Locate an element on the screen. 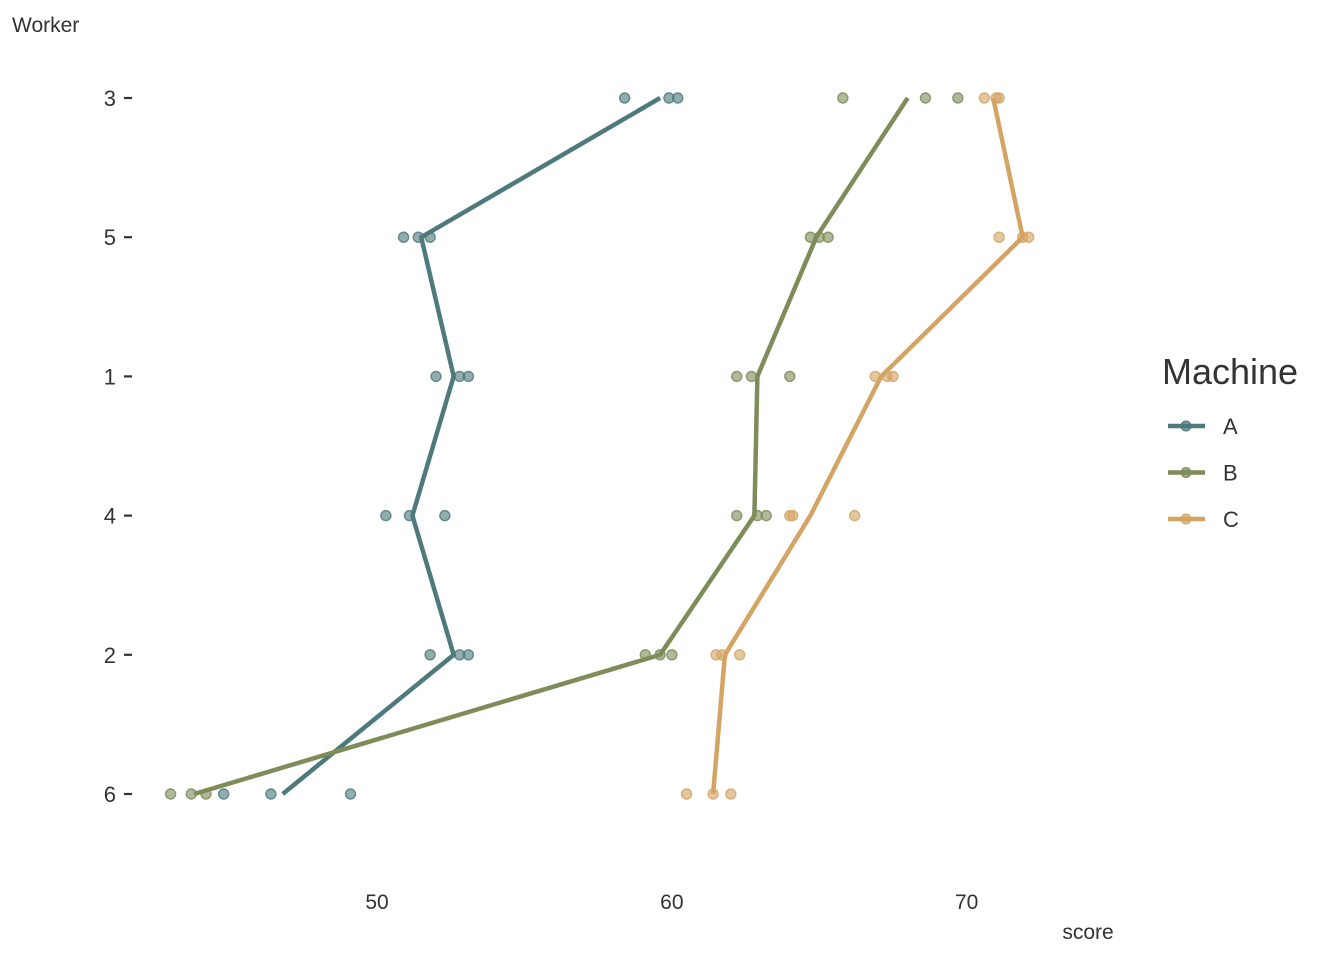  y-axis-title: Worker is located at coordinates (45, 25).